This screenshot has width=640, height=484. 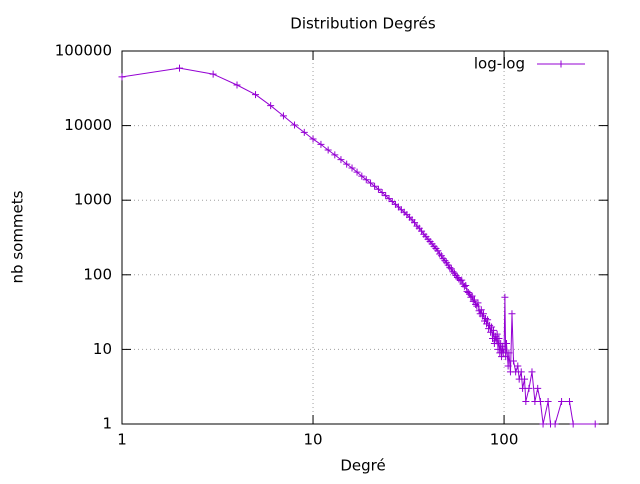 I want to click on y-axis-label: nb sommets, so click(x=18, y=236).